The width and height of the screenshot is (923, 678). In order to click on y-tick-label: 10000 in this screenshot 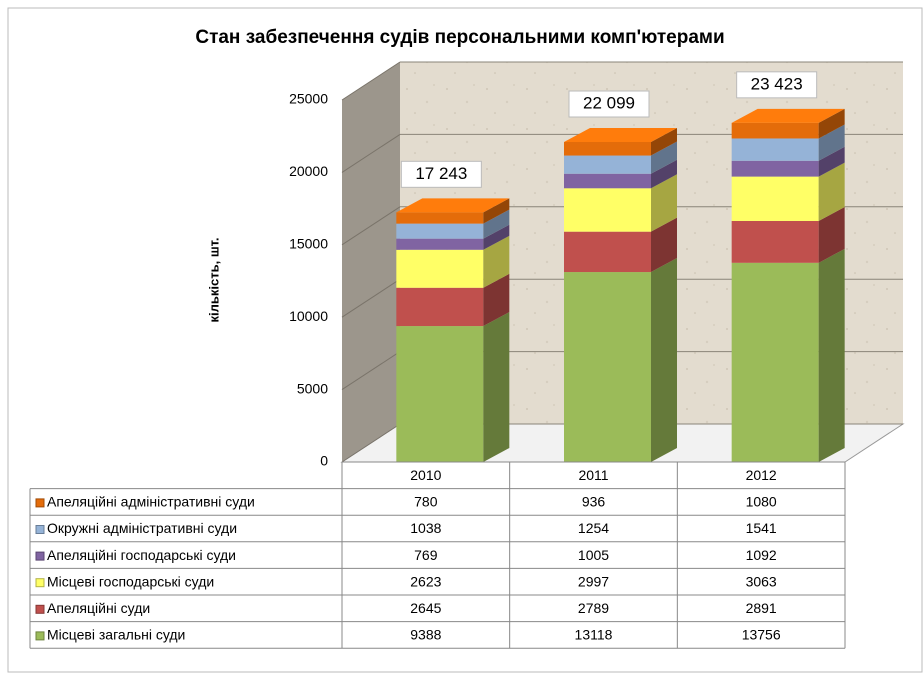, I will do `click(308, 316)`.